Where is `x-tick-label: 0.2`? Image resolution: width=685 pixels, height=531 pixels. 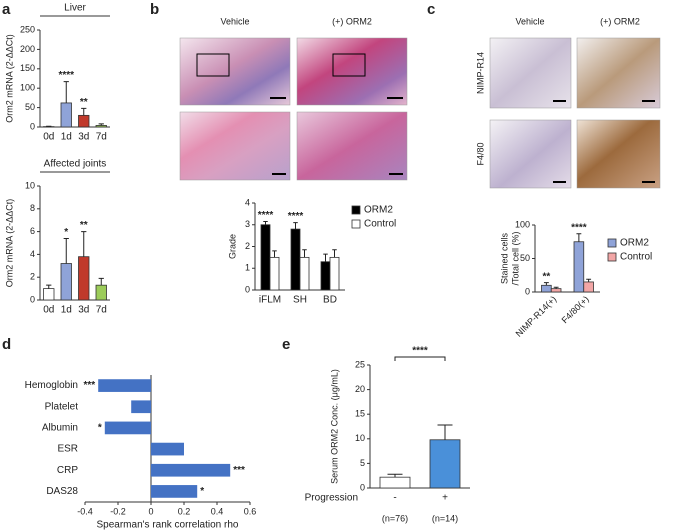 x-tick-label: 0.2 is located at coordinates (184, 511).